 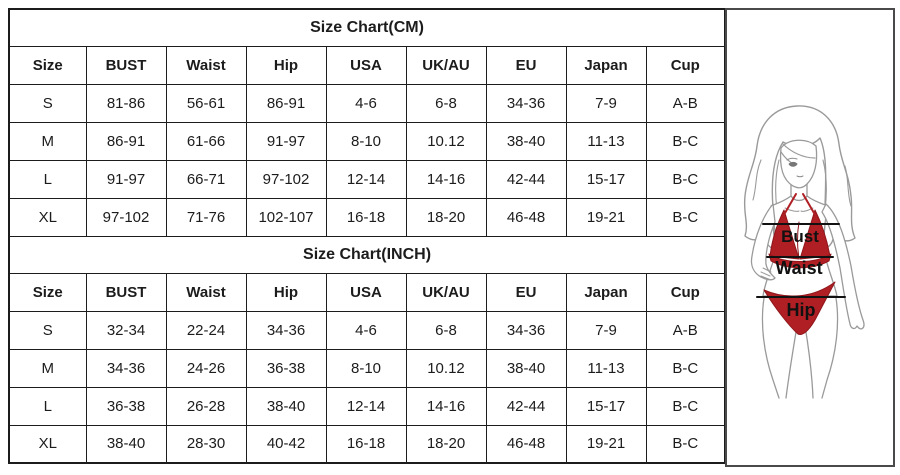 I want to click on table-cell: 22-24, so click(x=206, y=330).